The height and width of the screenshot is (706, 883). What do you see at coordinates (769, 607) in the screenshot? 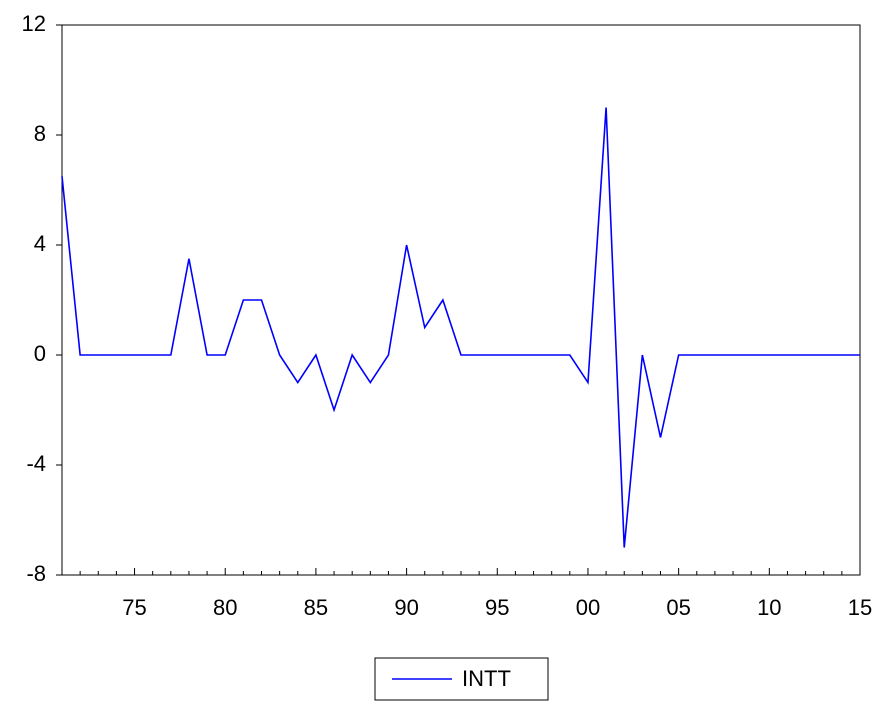
I see `x-tick-label: 10` at bounding box center [769, 607].